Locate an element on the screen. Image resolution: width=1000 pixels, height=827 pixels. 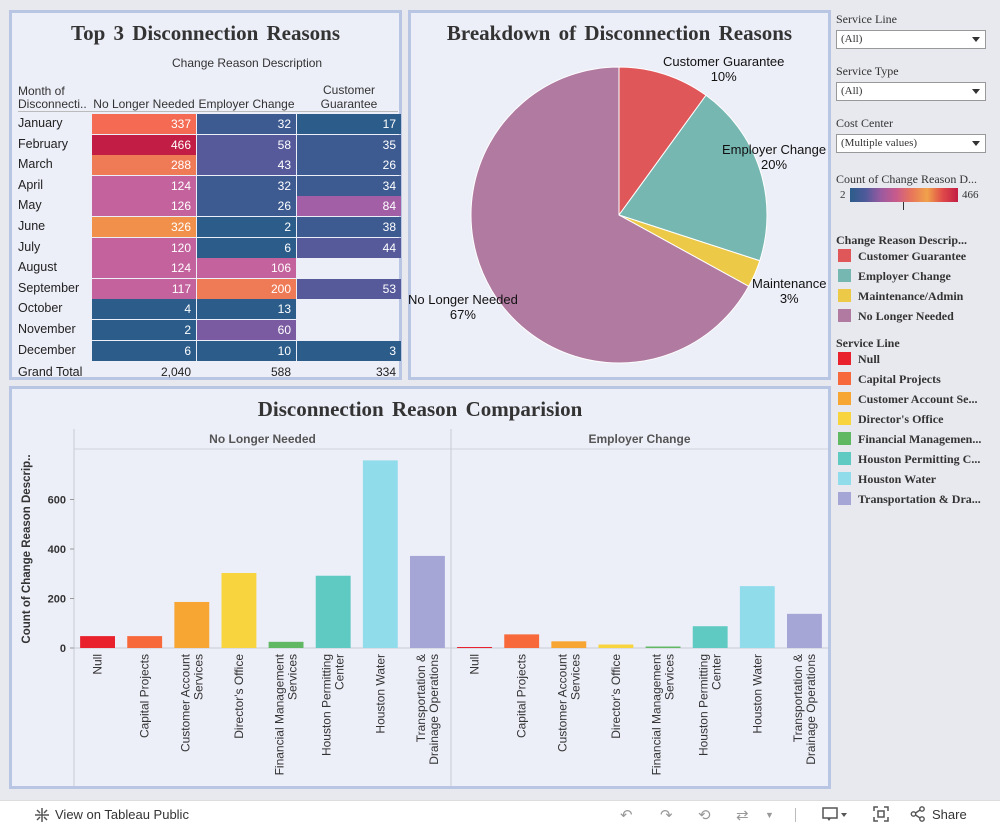
column-group-header: Change Reason Description is located at coordinates (247, 63).